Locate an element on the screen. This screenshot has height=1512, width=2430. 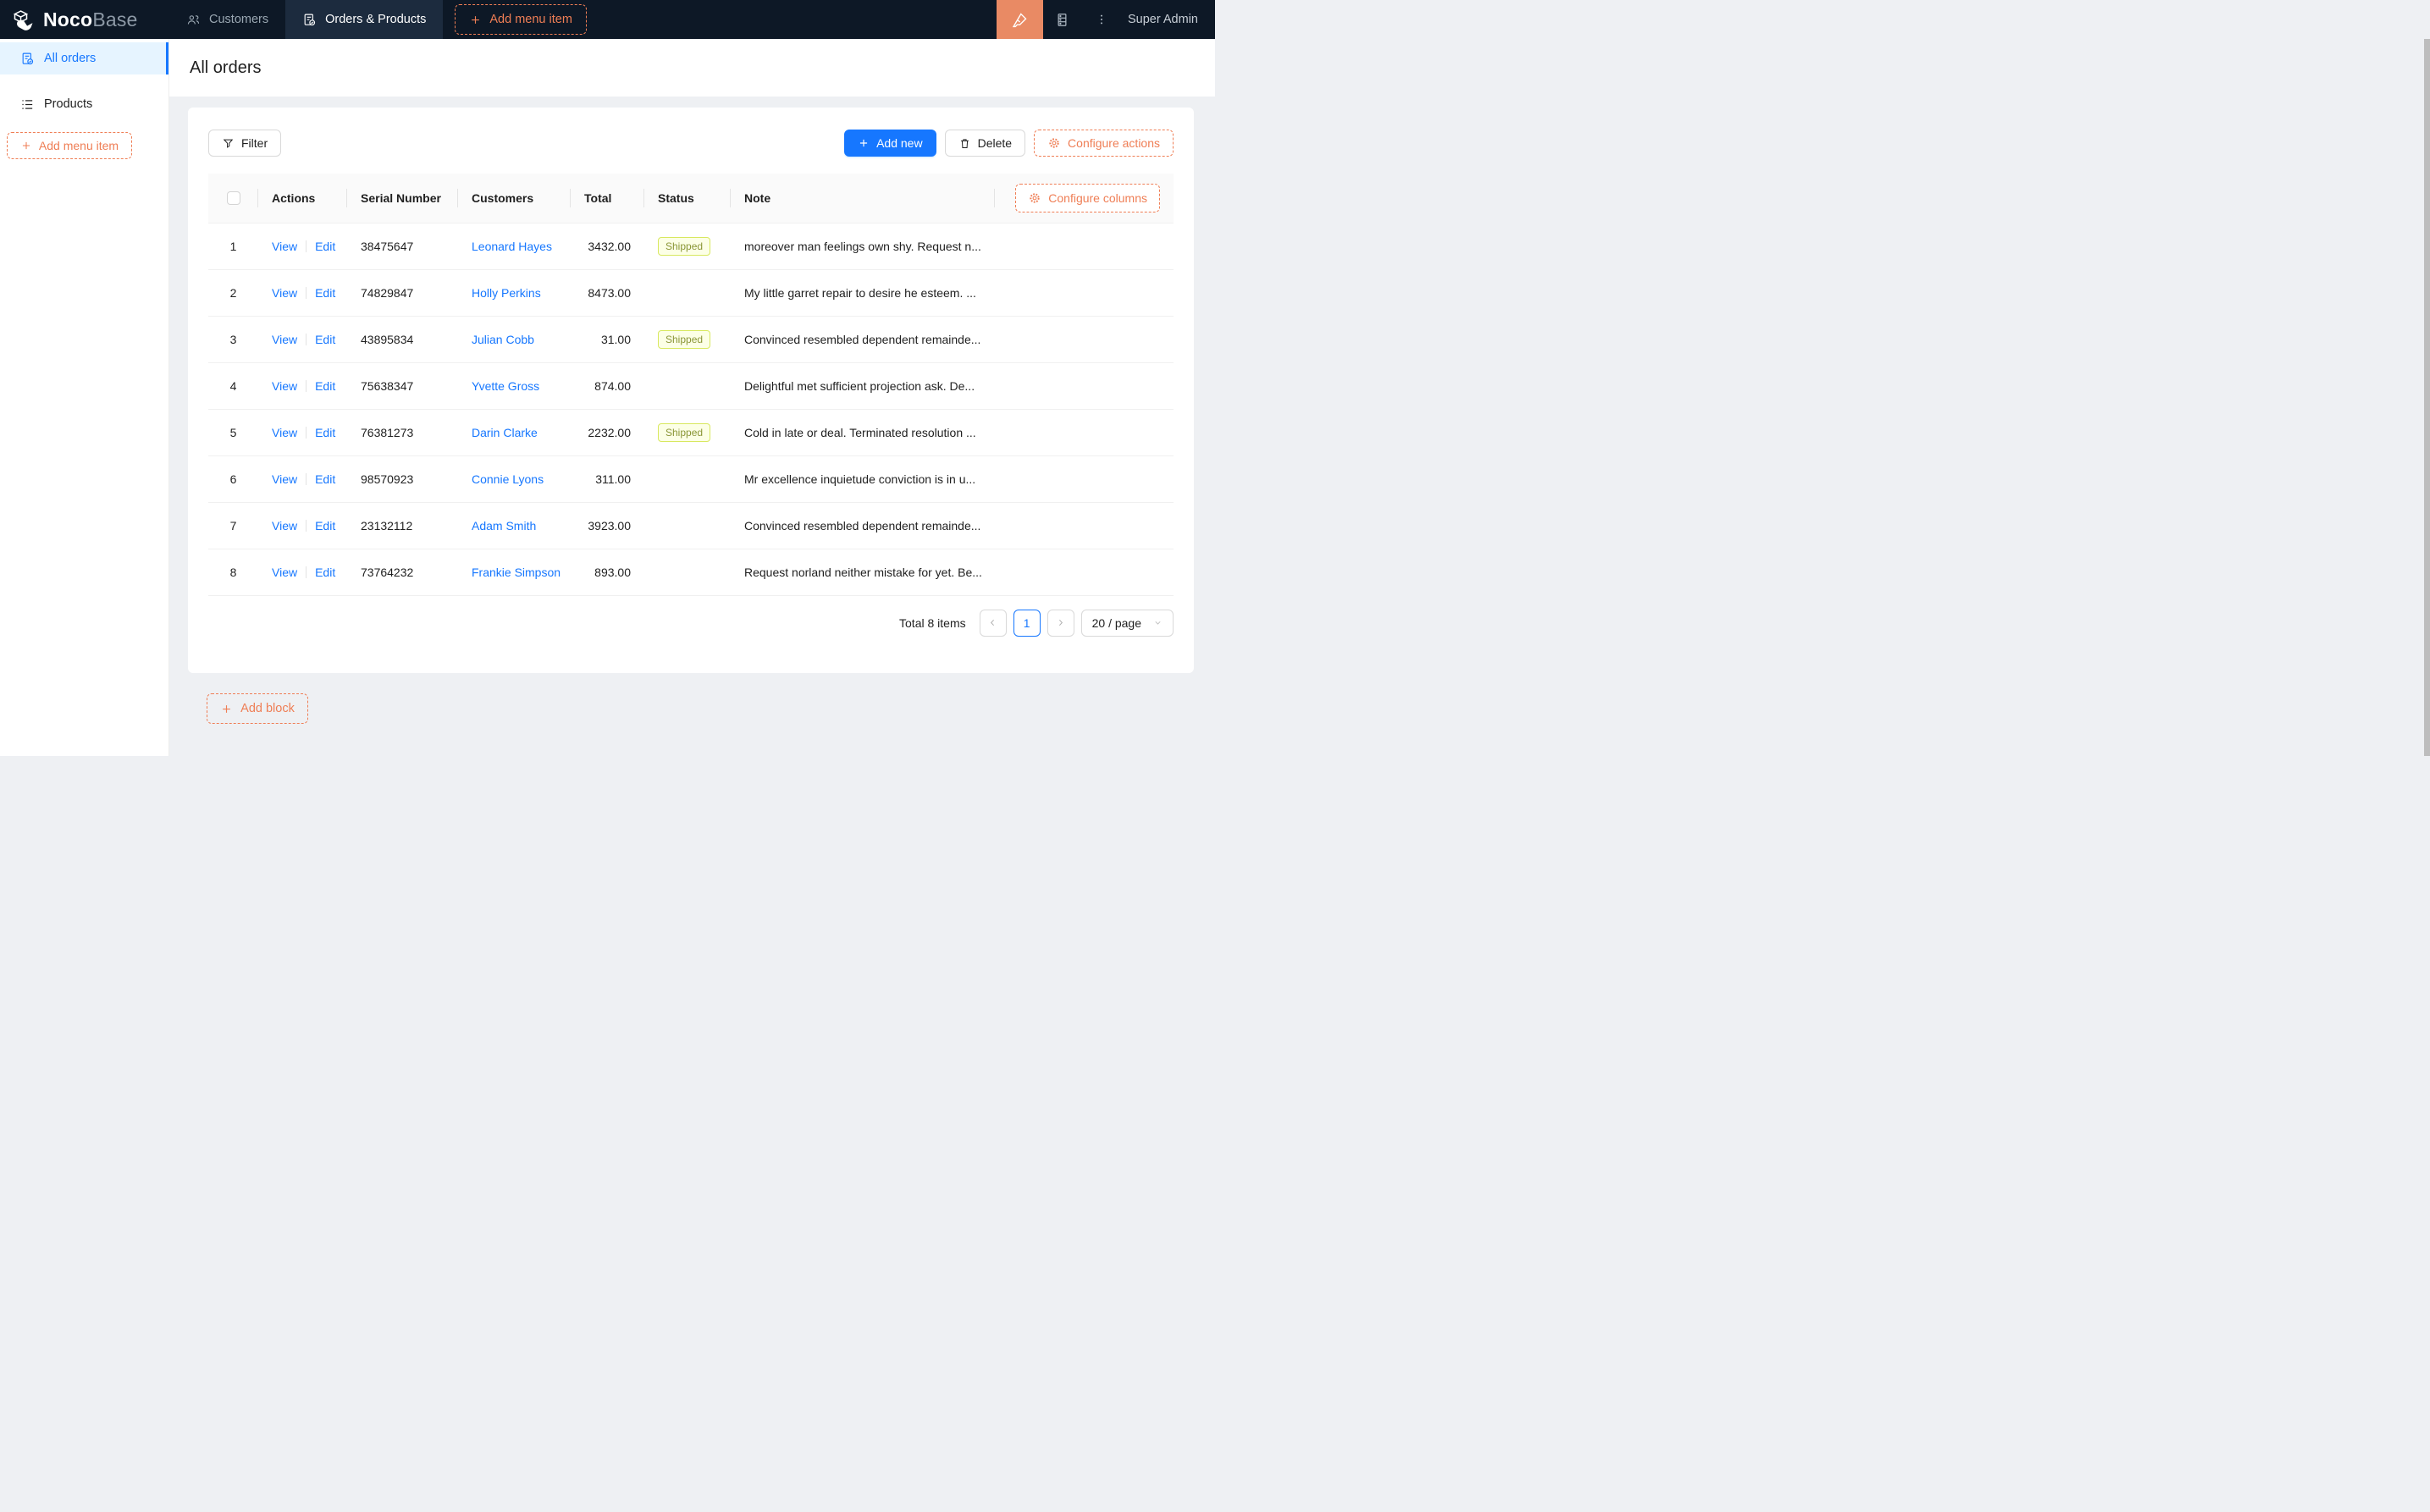
nav-tab-label: Orders & Products is located at coordinates (376, 19).